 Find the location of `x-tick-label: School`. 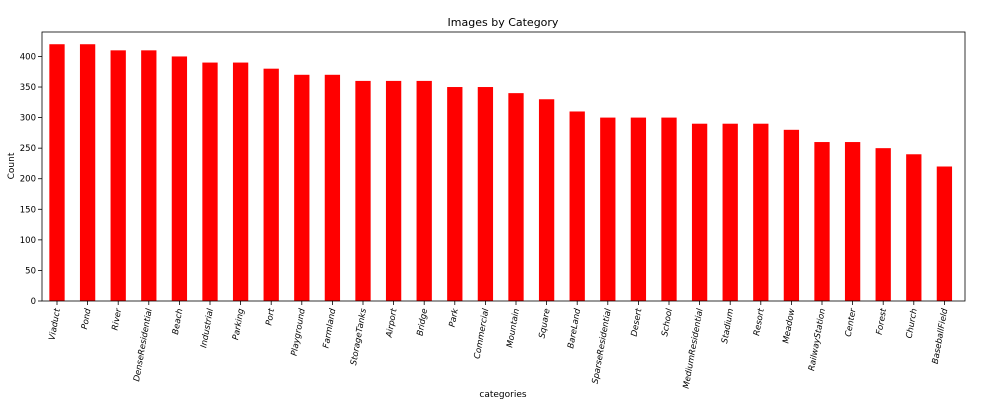

x-tick-label: School is located at coordinates (667, 322).